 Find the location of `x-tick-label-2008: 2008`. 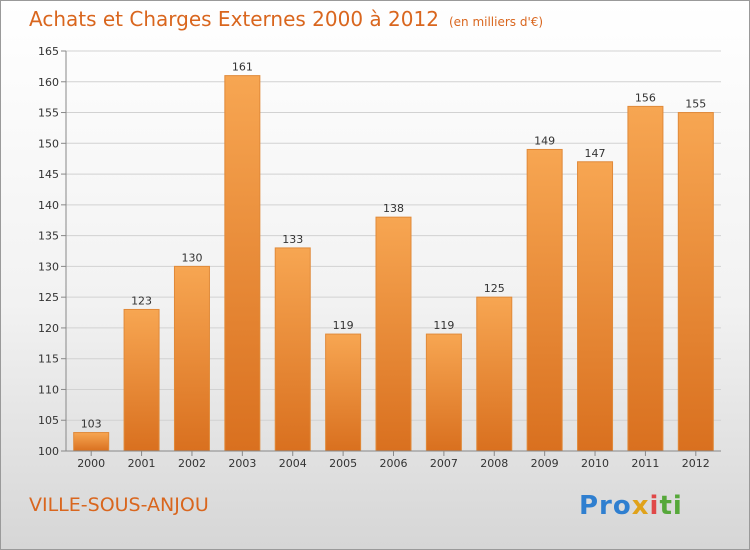

x-tick-label-2008: 2008 is located at coordinates (494, 463).